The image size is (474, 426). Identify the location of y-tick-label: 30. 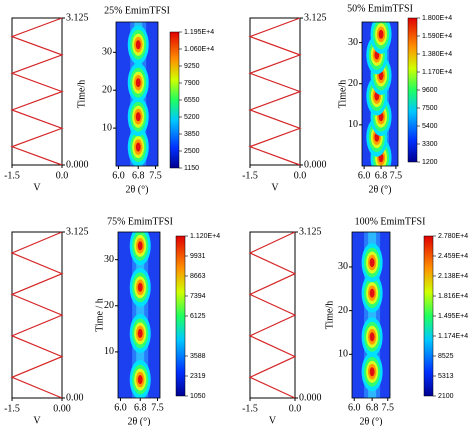
(343, 266).